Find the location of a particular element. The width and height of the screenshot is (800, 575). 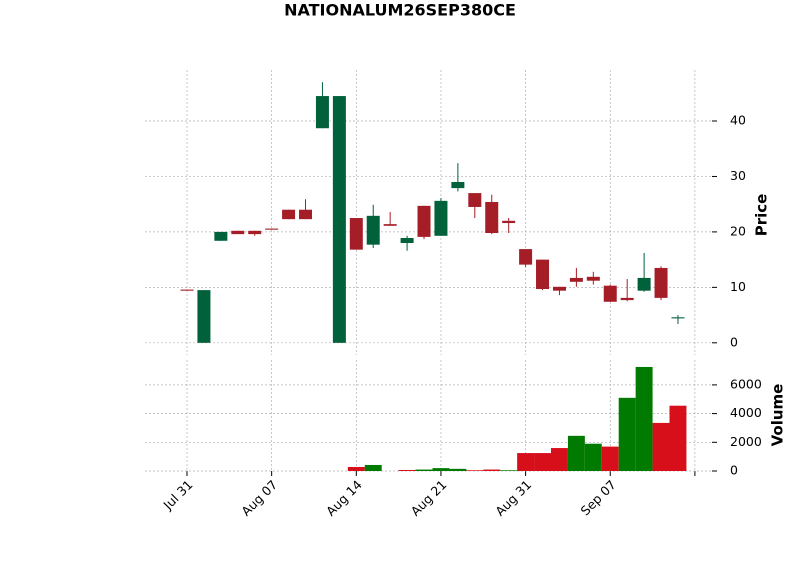

x-tick-label: Aug 07 is located at coordinates (259, 498).